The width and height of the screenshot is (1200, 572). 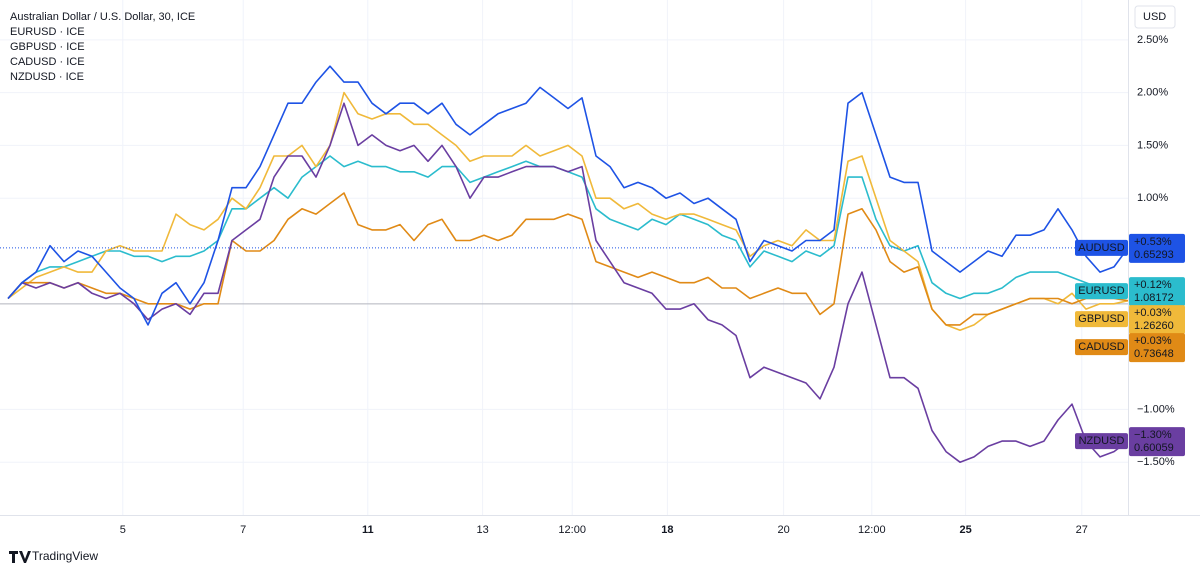 I want to click on x-tick-label: 20, so click(x=783, y=530).